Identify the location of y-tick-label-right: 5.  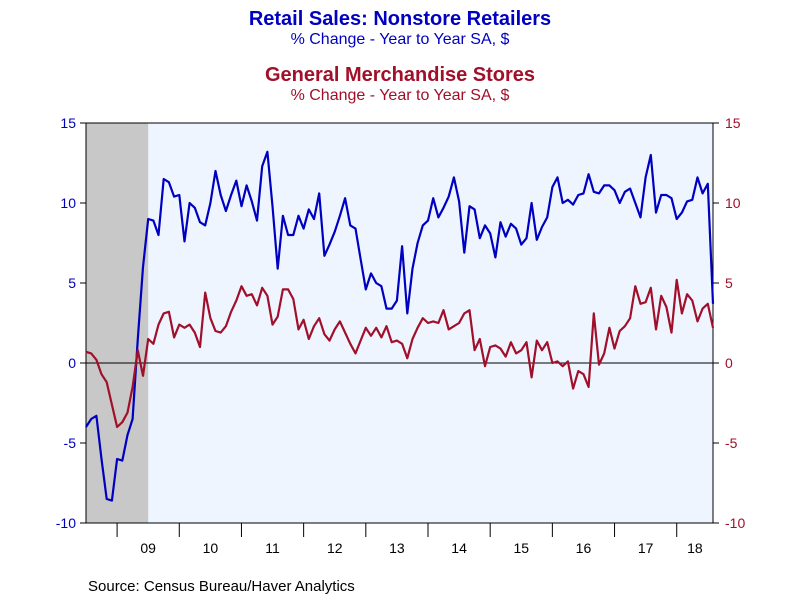
(729, 283).